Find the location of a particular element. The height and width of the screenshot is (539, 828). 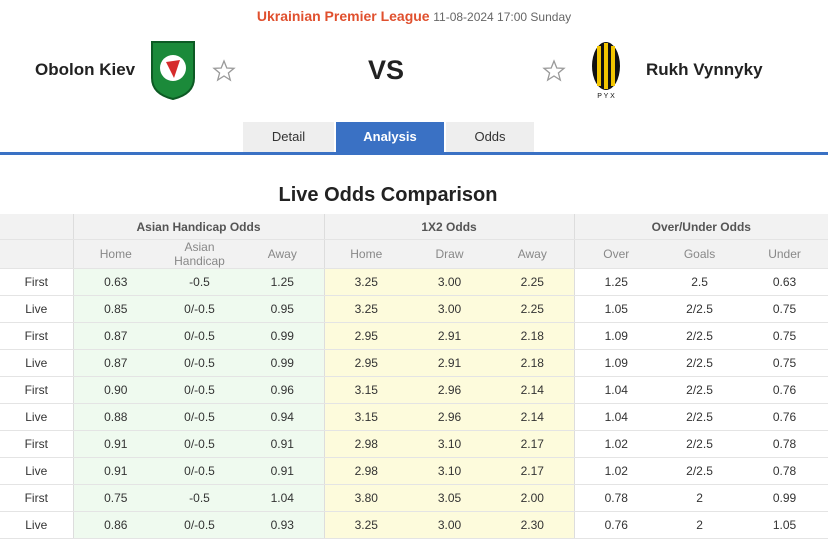

subheader: Away is located at coordinates (283, 254).